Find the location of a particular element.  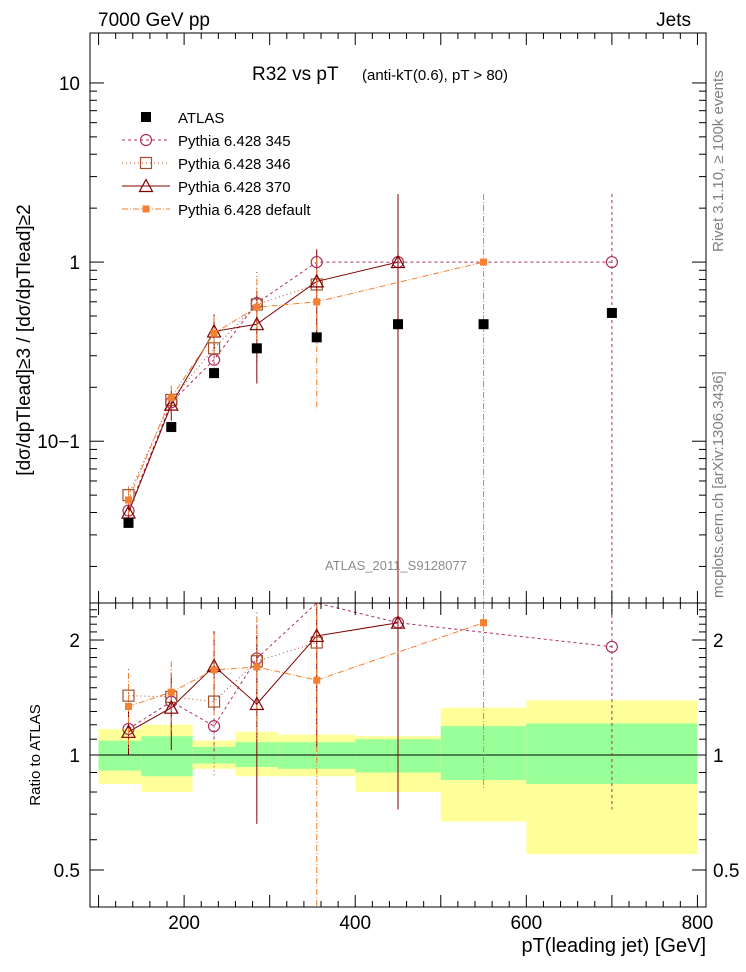

y-axis-label: [dσ/dpTlead]≥3 / [dσ/dpTlead]≥2 is located at coordinates (24, 339).